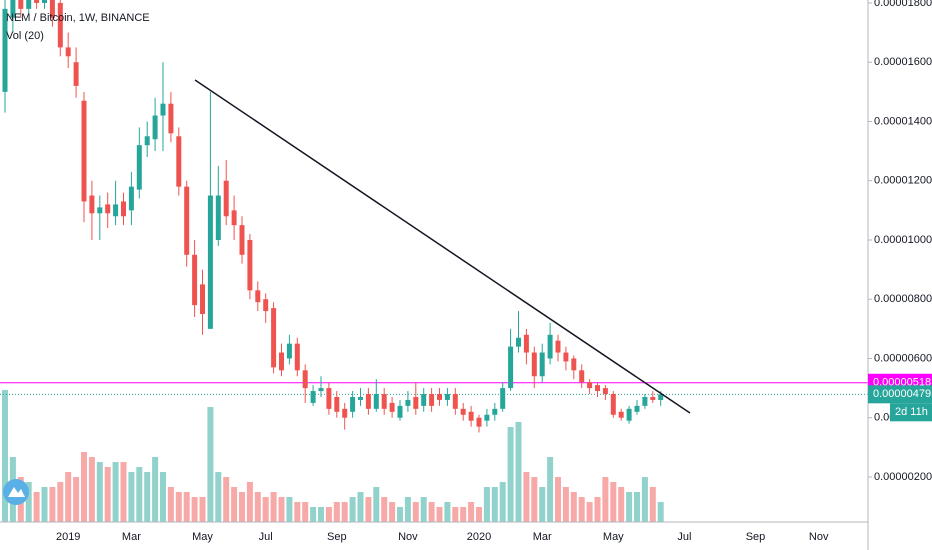 This screenshot has width=932, height=550. I want to click on y-tick-label: 0.00001000, so click(903, 240).